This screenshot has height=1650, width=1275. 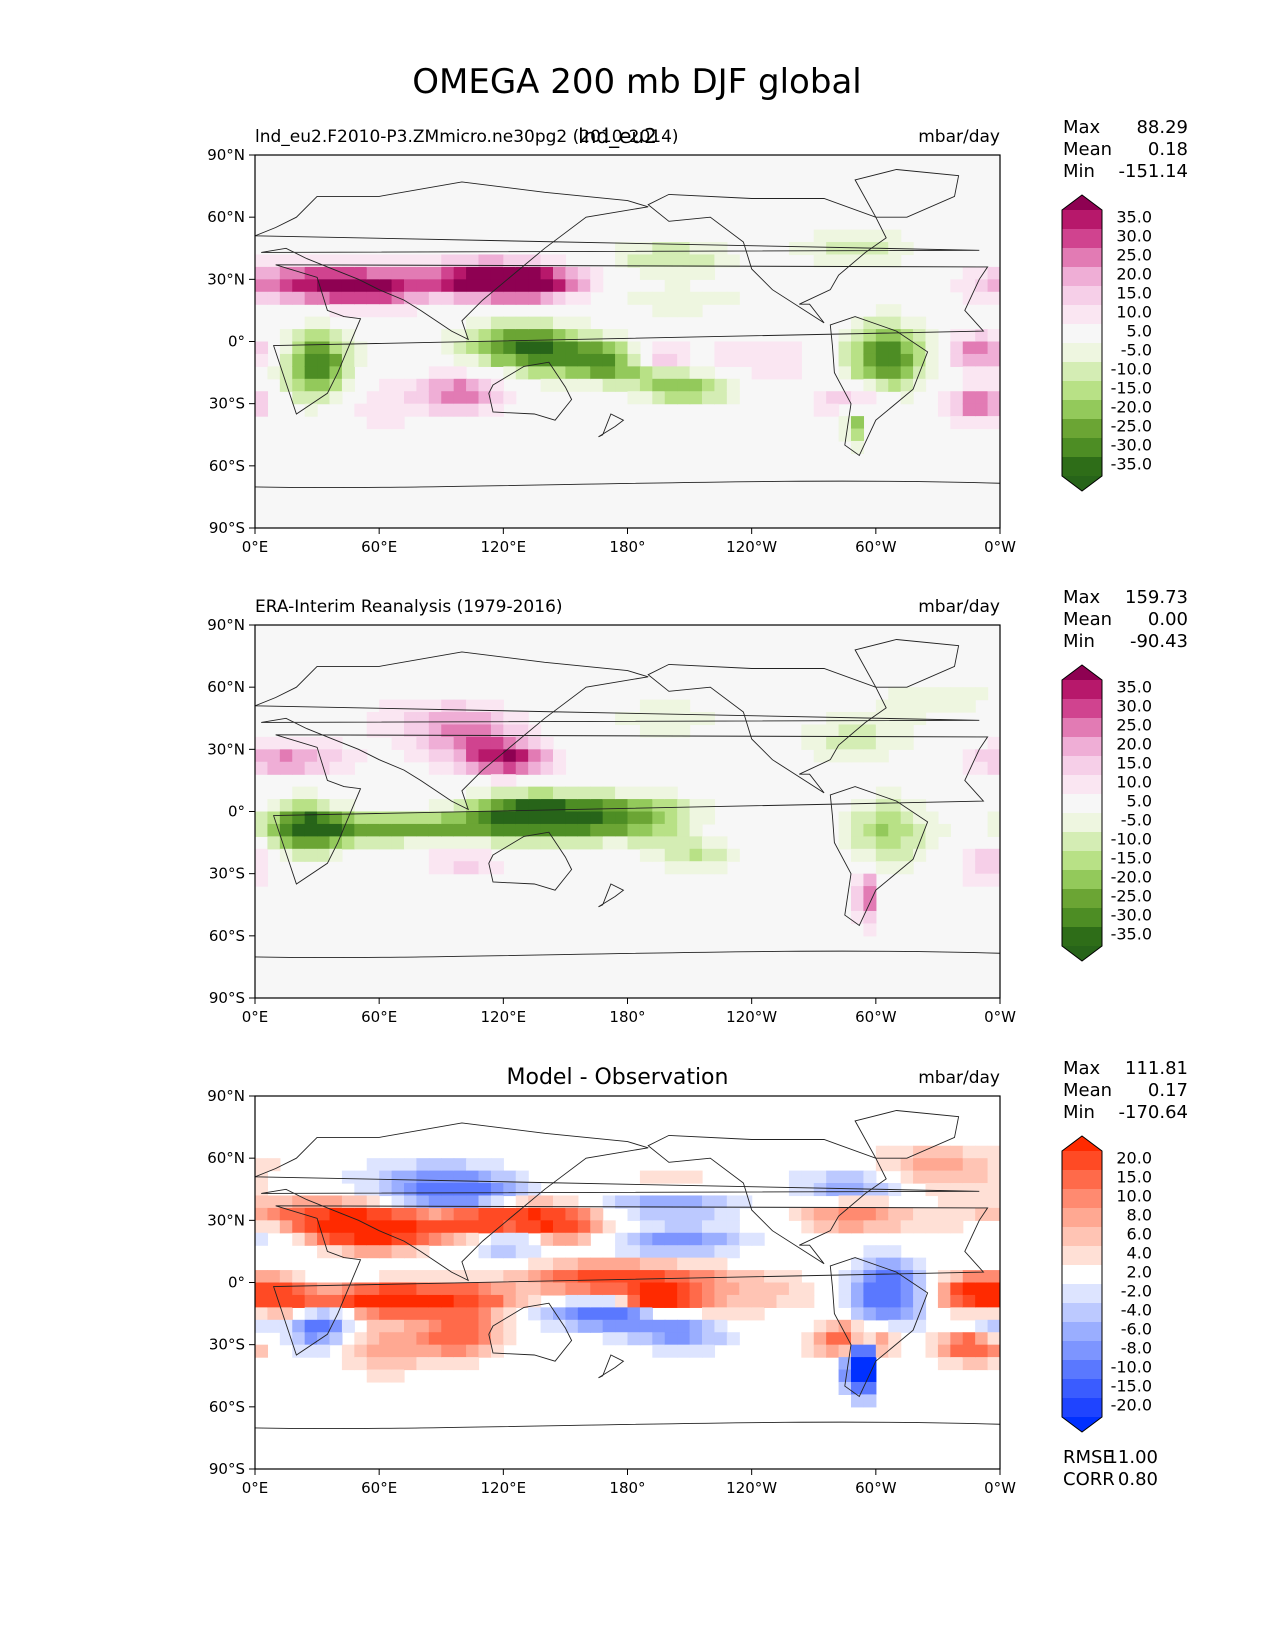 I want to click on colorbar-tick-label: -20.0, so click(x=1131, y=876).